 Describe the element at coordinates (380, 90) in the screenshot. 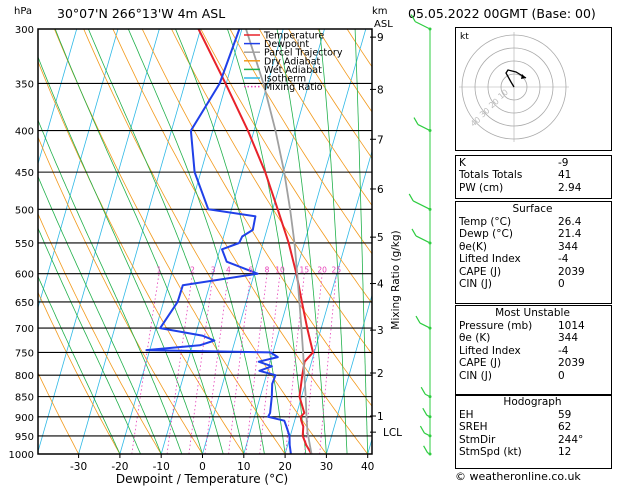

I see `km-tick-label: 8` at that location.